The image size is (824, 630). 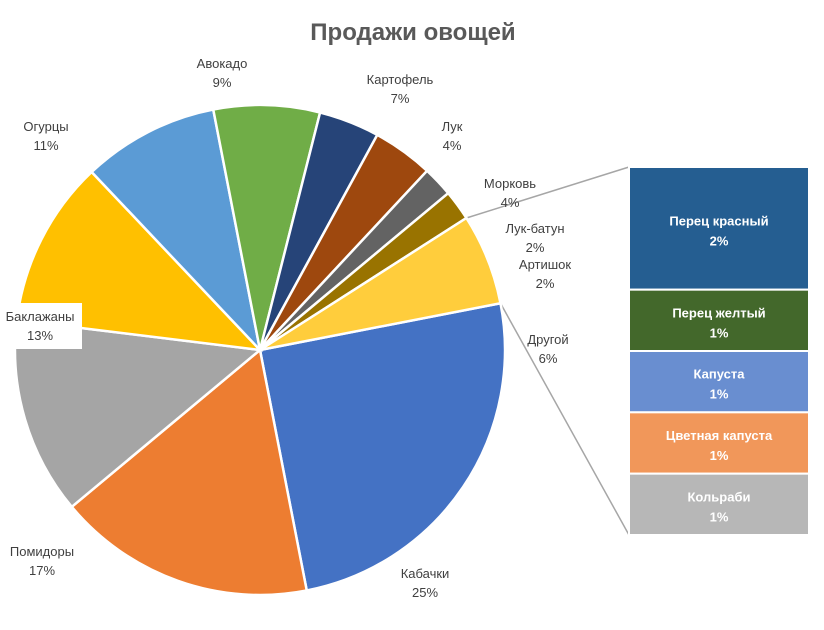 What do you see at coordinates (719, 435) in the screenshot?
I see `bar-segment-label: Цветная капуста` at bounding box center [719, 435].